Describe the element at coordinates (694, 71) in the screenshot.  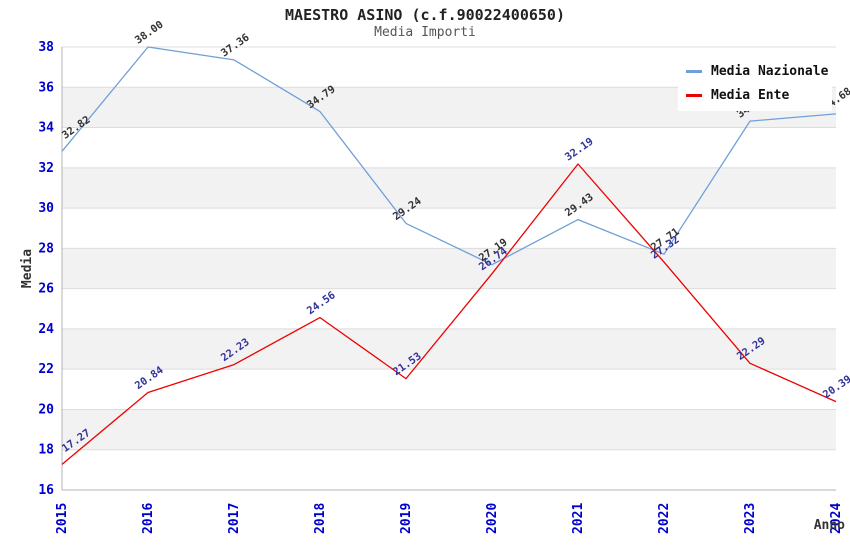
I see `media-nazionale-line-swatch` at that location.